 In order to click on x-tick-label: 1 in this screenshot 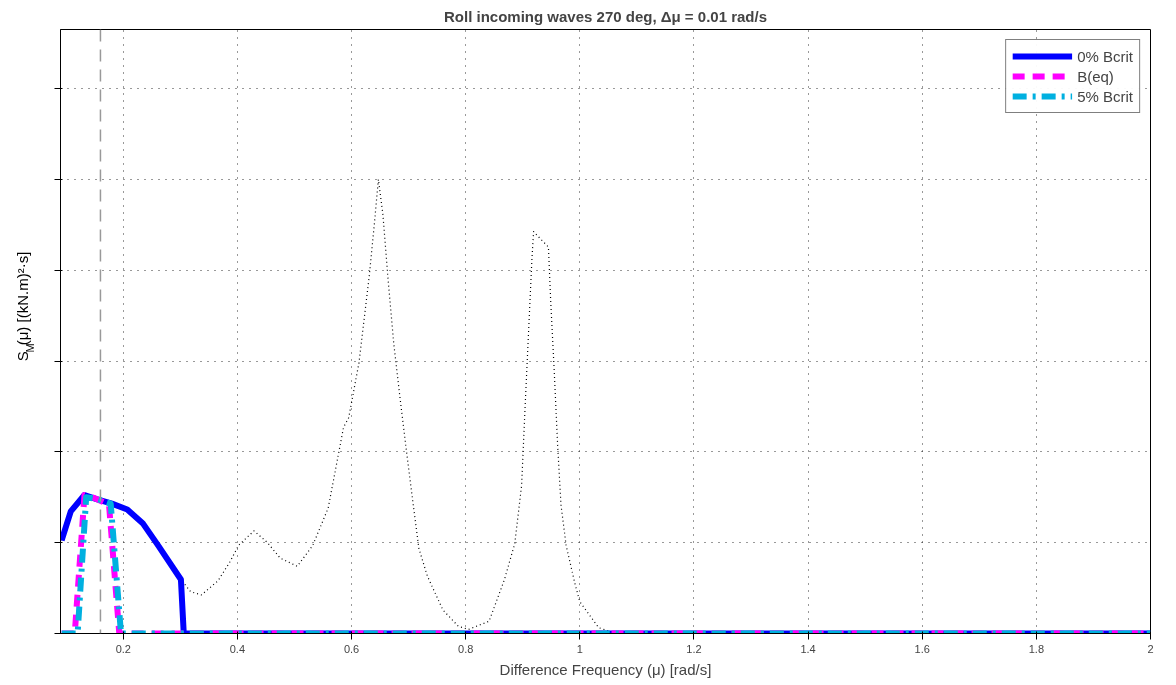, I will do `click(579, 648)`.